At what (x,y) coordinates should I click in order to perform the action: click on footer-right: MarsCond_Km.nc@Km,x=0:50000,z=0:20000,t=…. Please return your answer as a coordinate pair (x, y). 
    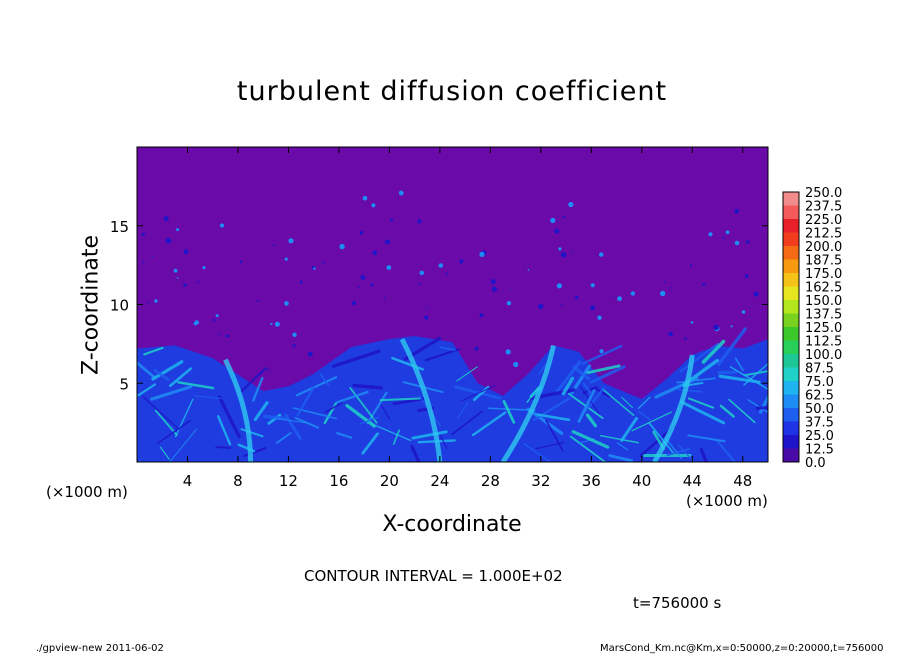
    Looking at the image, I should click on (742, 648).